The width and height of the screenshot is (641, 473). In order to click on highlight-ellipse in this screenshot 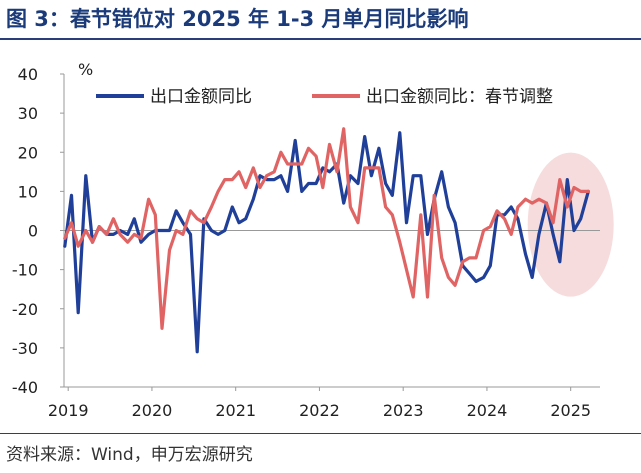, I will do `click(570, 224)`.